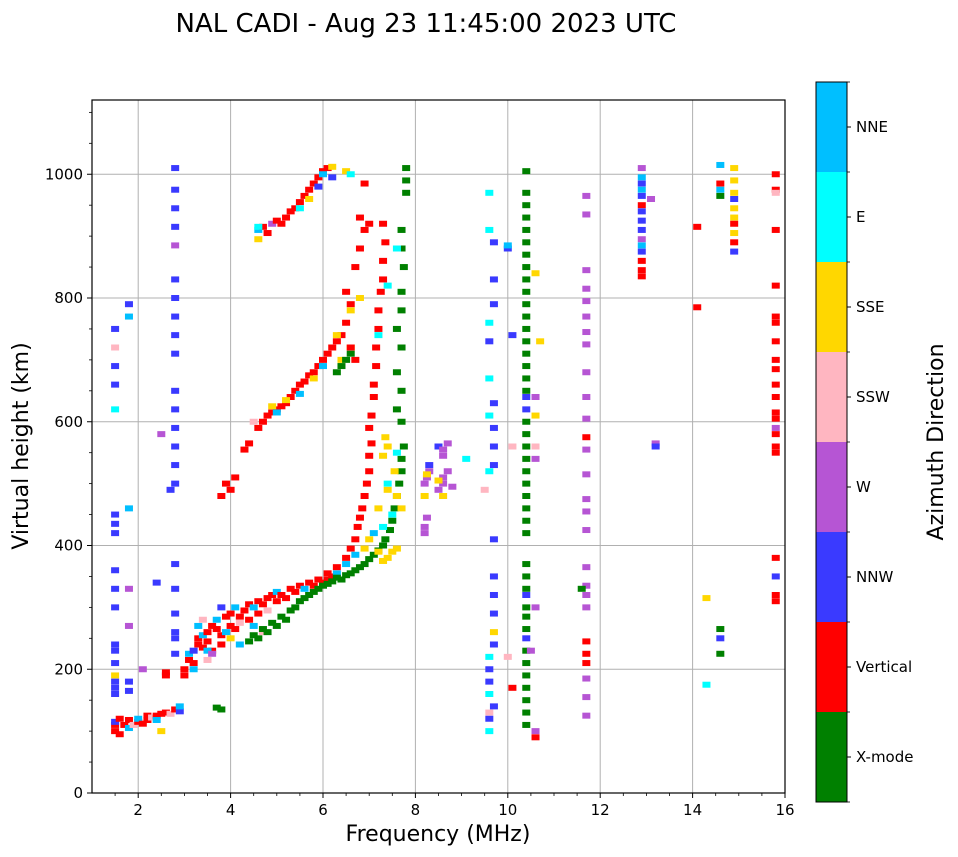 This screenshot has width=958, height=857. What do you see at coordinates (831, 397) in the screenshot?
I see `colorbar-segment` at bounding box center [831, 397].